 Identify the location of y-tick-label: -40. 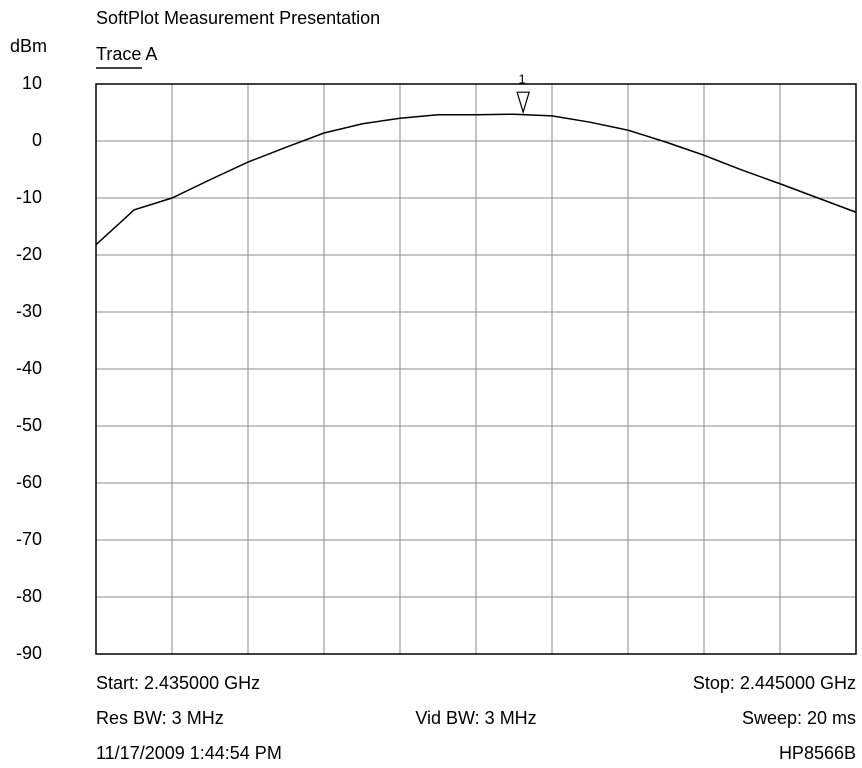
(29, 368).